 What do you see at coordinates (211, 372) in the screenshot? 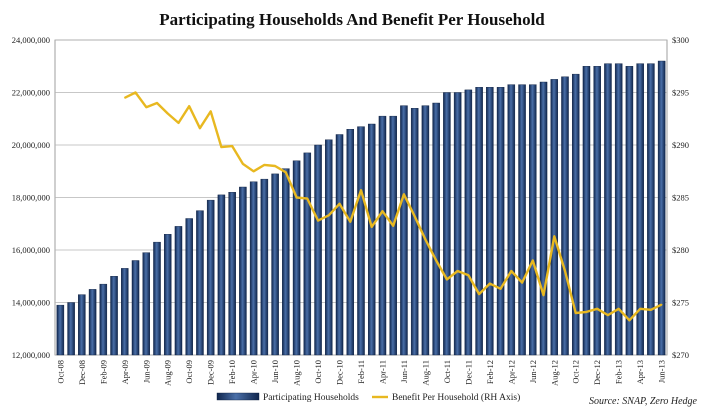
I see `x-axis-tick-label: Dec-09` at bounding box center [211, 372].